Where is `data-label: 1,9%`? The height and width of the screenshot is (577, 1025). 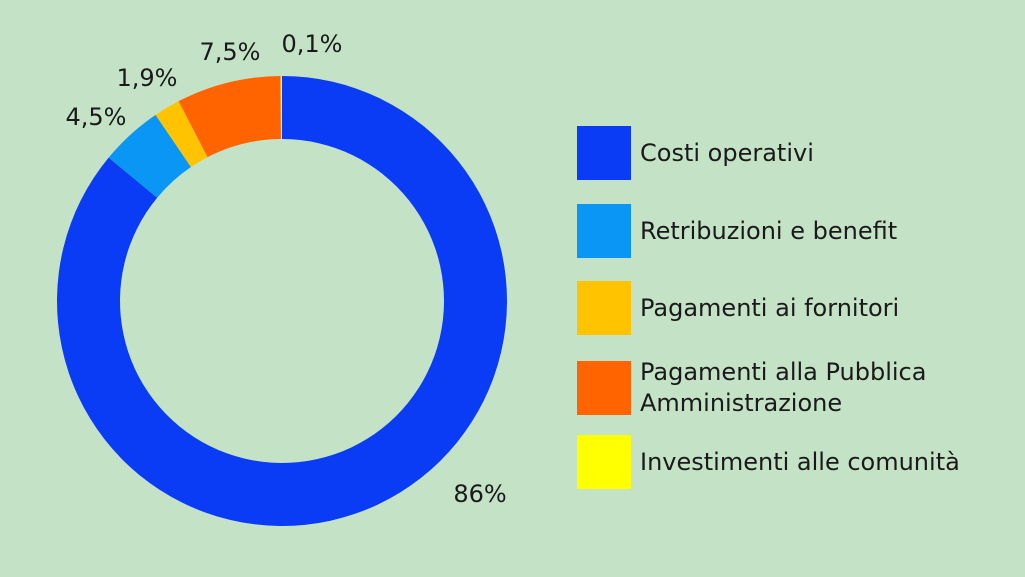 data-label: 1,9% is located at coordinates (147, 78).